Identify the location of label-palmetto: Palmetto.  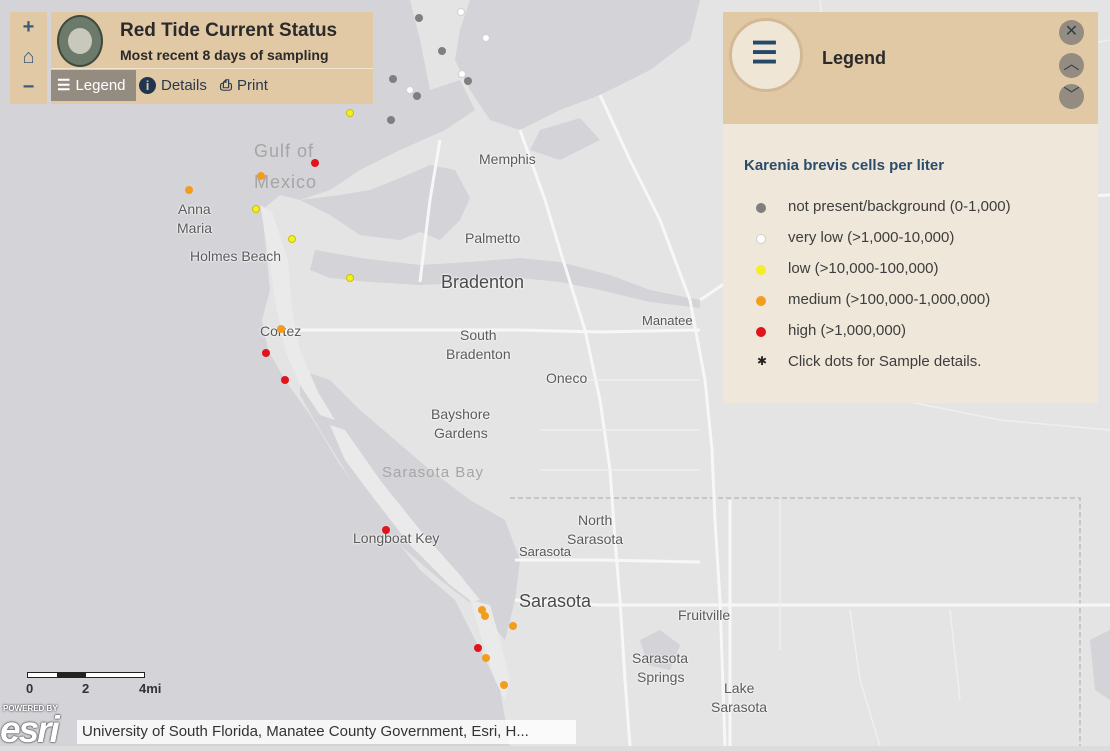
(493, 238).